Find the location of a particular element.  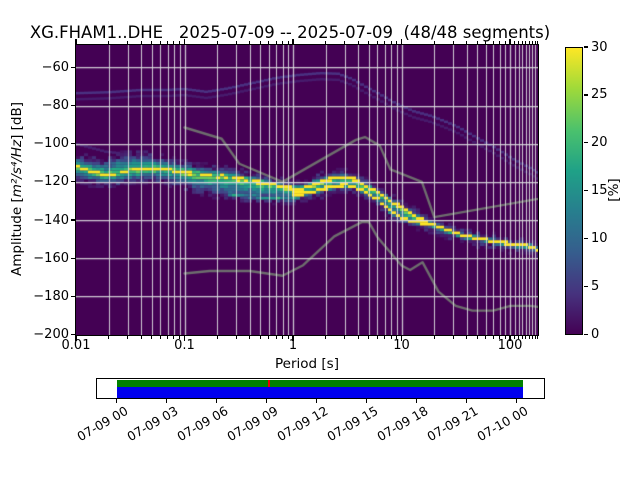

x-tick-label: 0.1 is located at coordinates (184, 345).